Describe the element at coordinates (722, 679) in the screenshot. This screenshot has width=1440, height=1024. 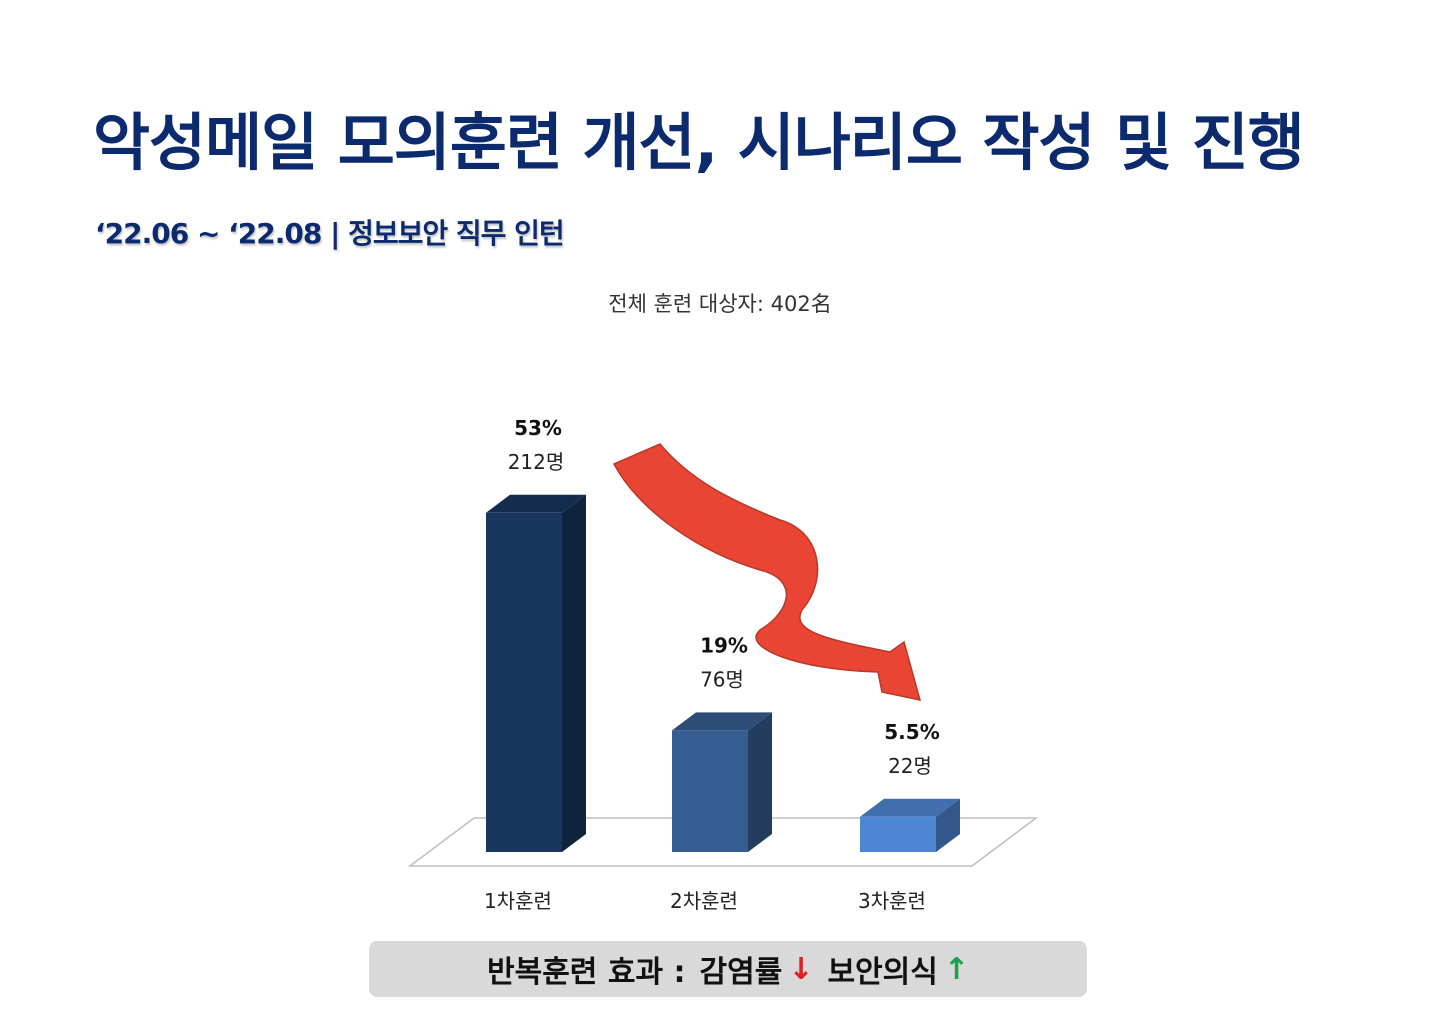
I see `bar-count-label: 76명` at that location.